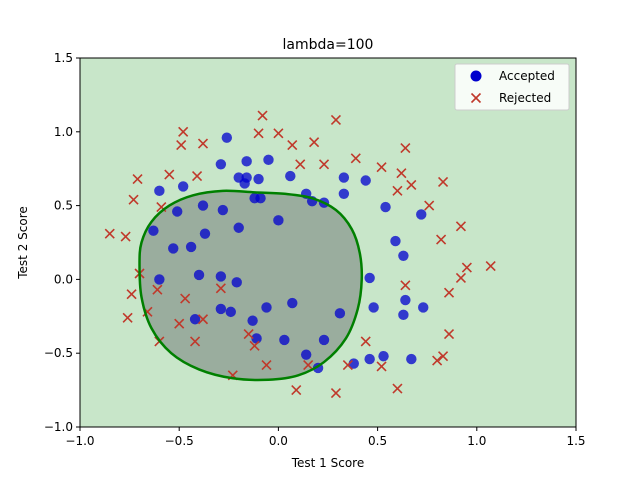 The width and height of the screenshot is (640, 480). I want to click on x-tick-label-2: 0.0, so click(278, 441).